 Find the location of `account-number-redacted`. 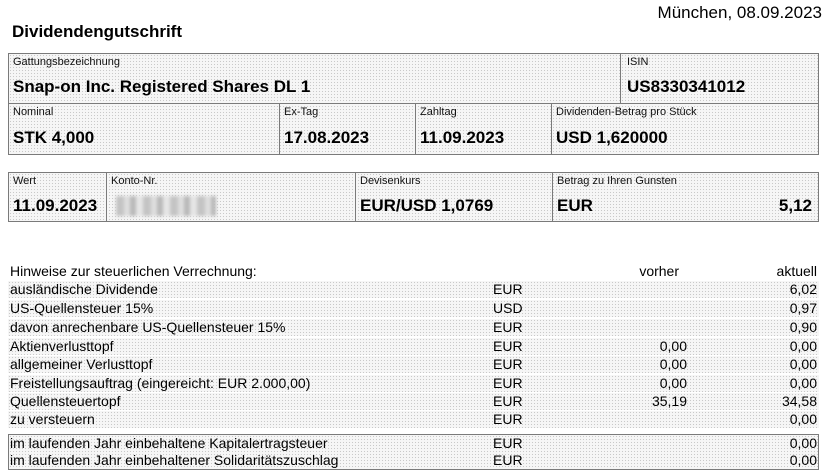

account-number-redacted is located at coordinates (166, 206).